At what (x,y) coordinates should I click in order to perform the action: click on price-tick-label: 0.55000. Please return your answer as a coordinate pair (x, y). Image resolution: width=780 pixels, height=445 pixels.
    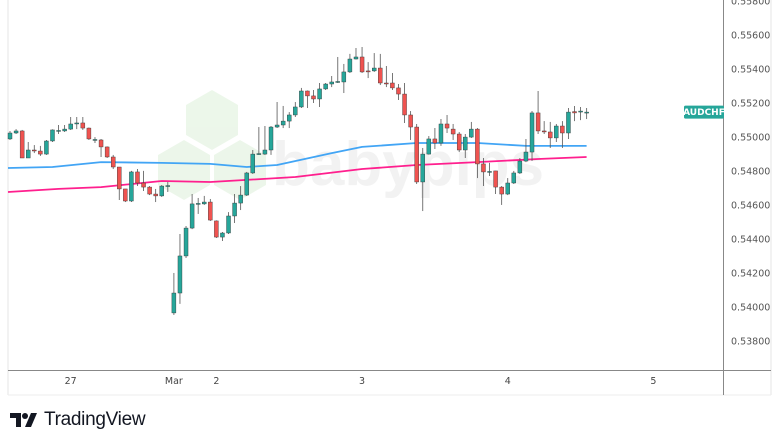
    Looking at the image, I should click on (750, 138).